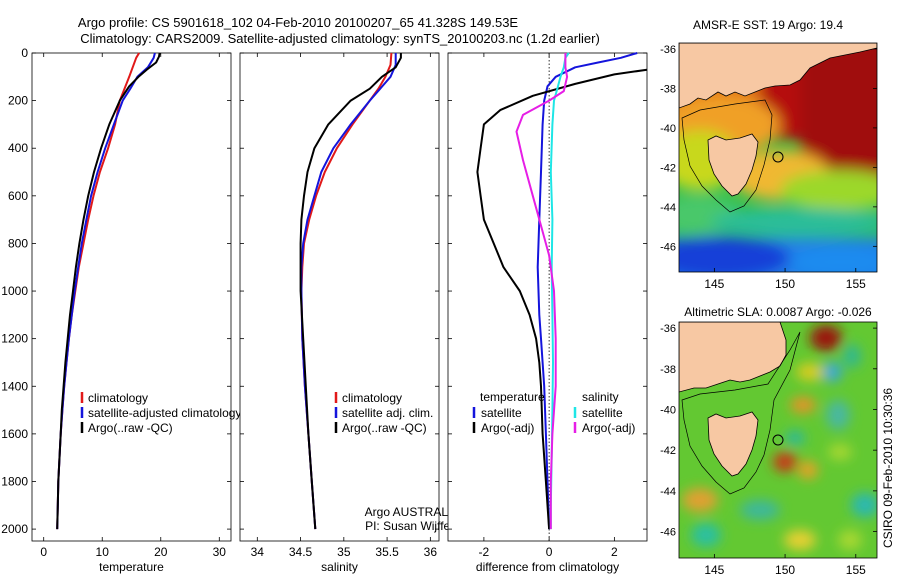 The width and height of the screenshot is (900, 580). What do you see at coordinates (18, 196) in the screenshot?
I see `y-tick-label: 600` at bounding box center [18, 196].